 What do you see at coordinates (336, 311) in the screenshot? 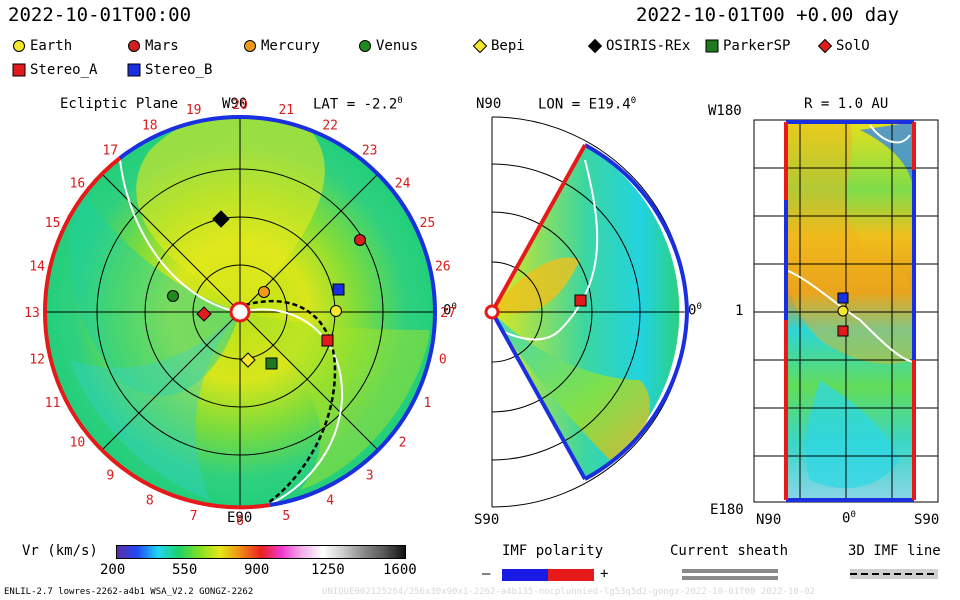
I see `earth-marker` at bounding box center [336, 311].